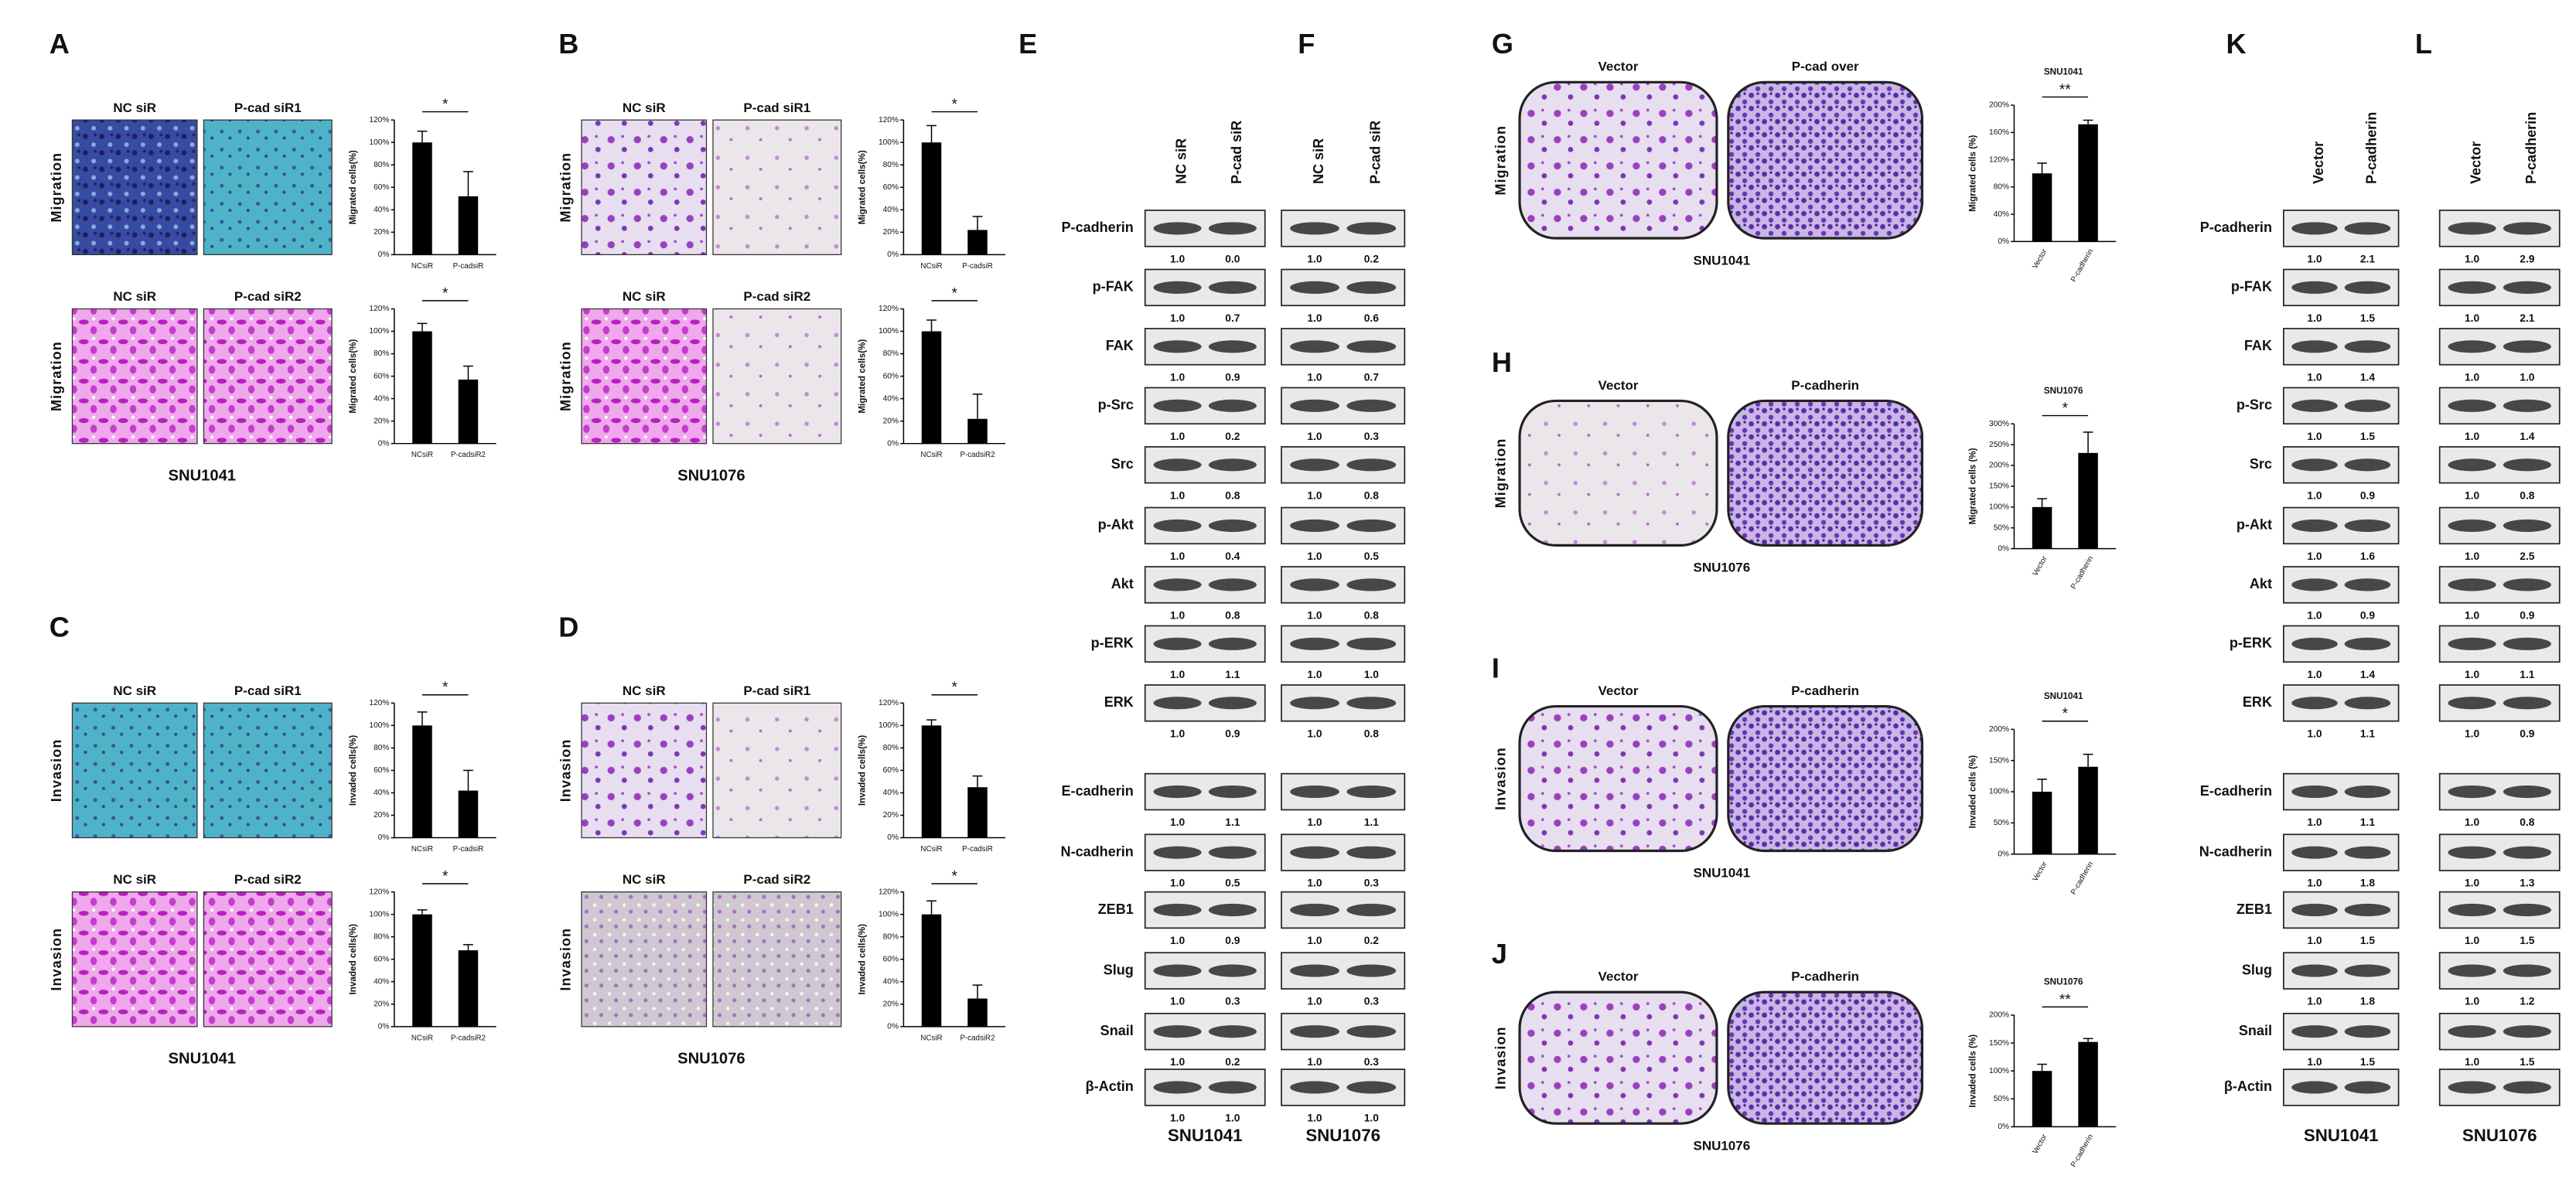 Image resolution: width=2576 pixels, height=1186 pixels. What do you see at coordinates (1972, 486) in the screenshot?
I see `y-axis-label: Migrated cells (%)` at bounding box center [1972, 486].